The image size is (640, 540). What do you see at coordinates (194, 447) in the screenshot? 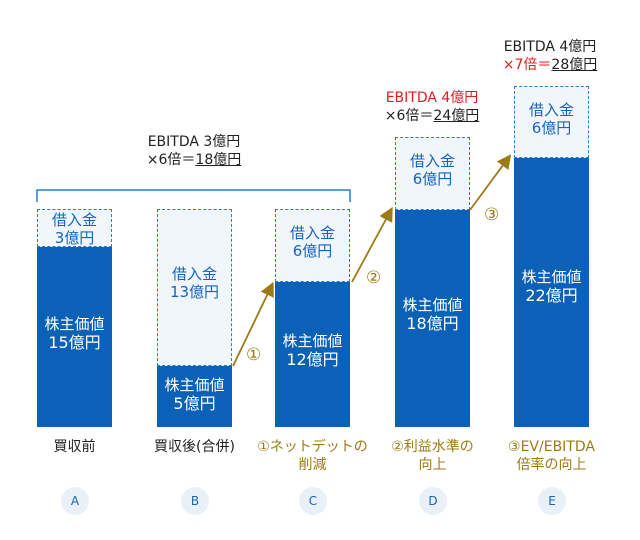
I see `category-label-b: 買収後(合併)` at bounding box center [194, 447].